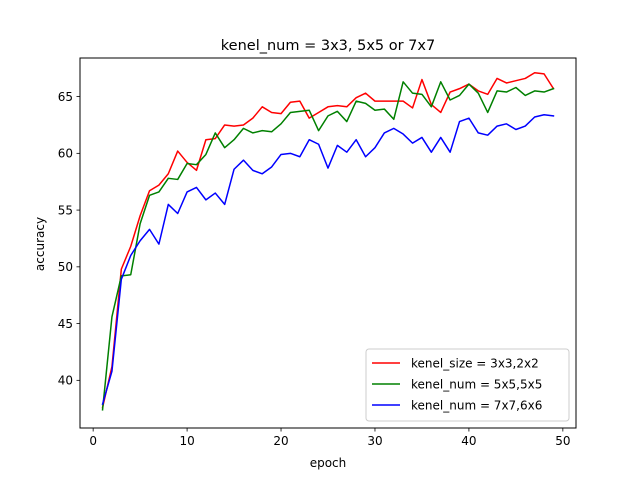 This screenshot has height=480, width=640. What do you see at coordinates (40, 244) in the screenshot?
I see `y-axis-label: accuracy` at bounding box center [40, 244].